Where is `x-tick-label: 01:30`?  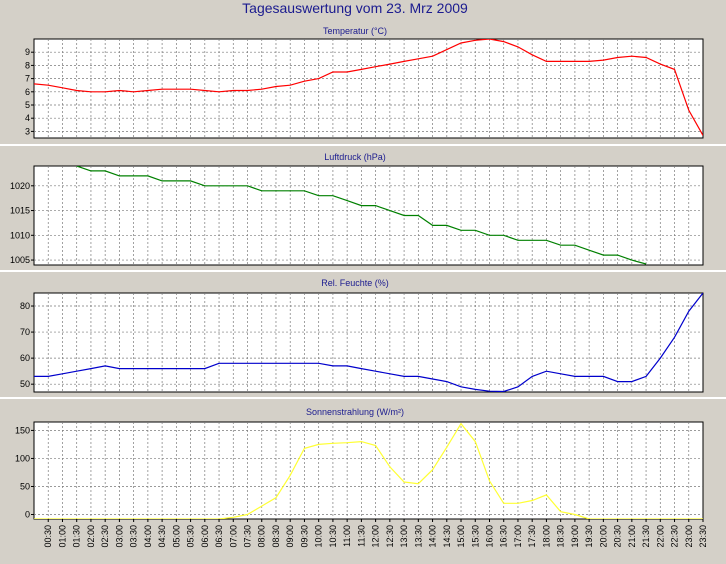 x-tick-label: 01:30 is located at coordinates (77, 536).